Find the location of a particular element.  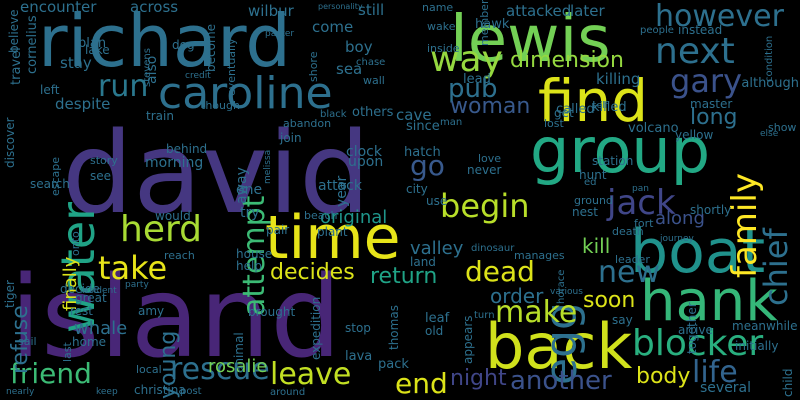

cloud-word-make: make is located at coordinates (536, 312).